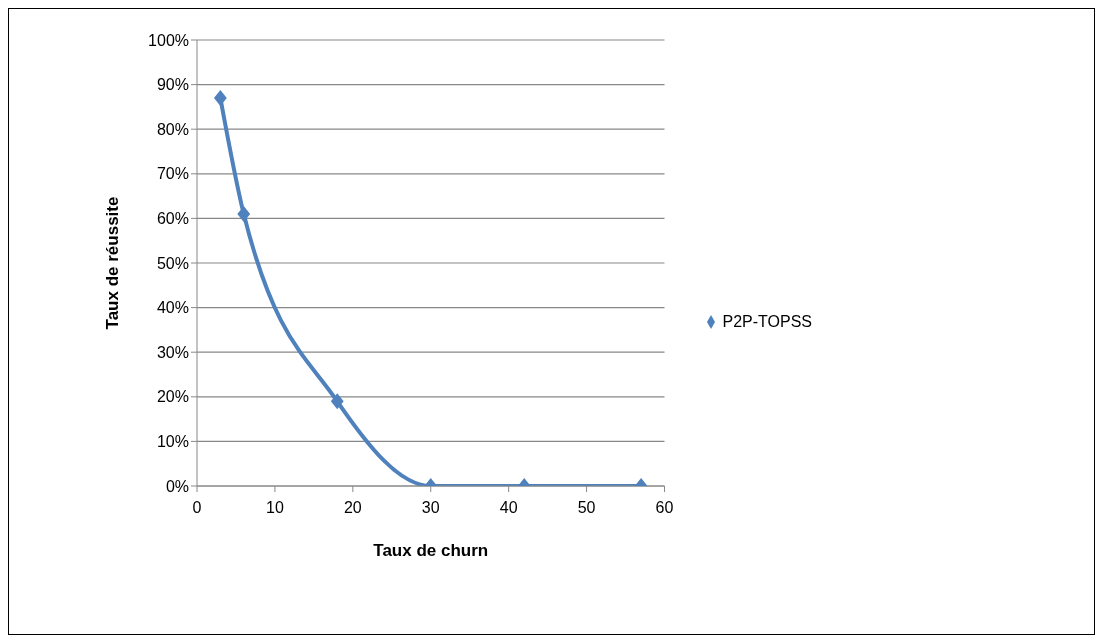 The height and width of the screenshot is (641, 1103). I want to click on x-tick-label: 50, so click(586, 508).